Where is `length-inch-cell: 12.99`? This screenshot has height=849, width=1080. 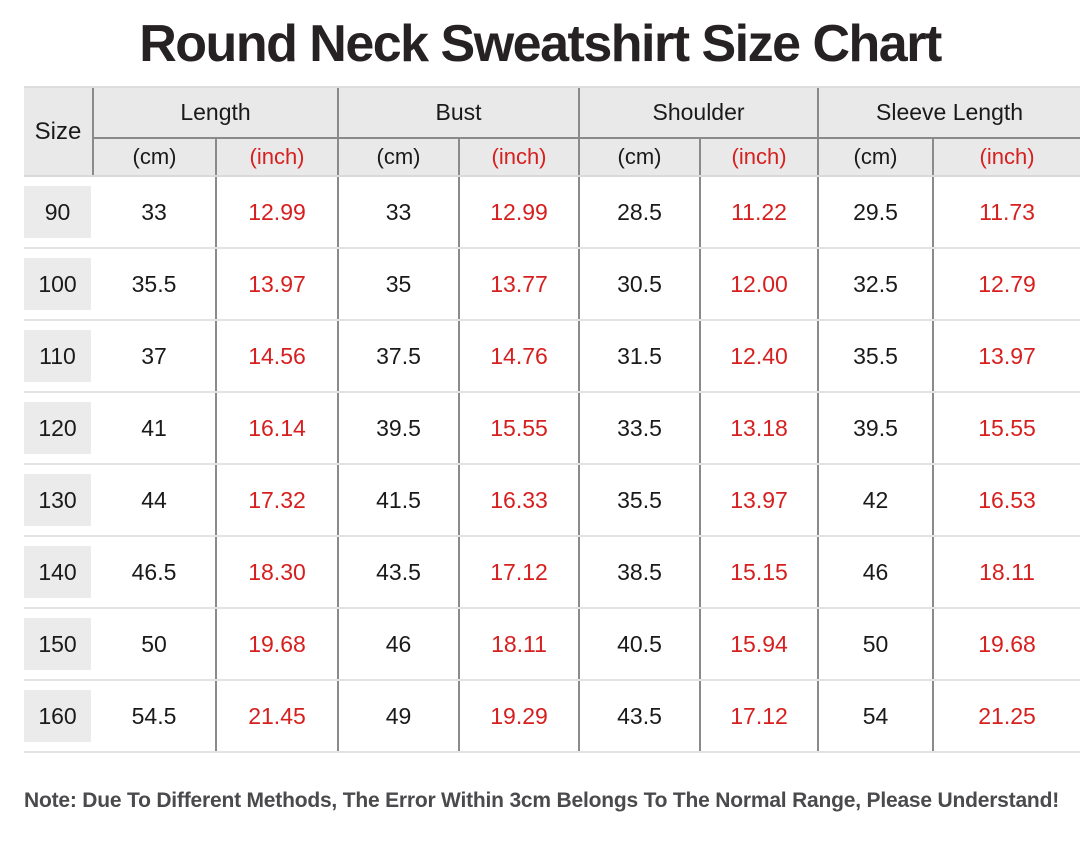
length-inch-cell: 12.99 is located at coordinates (276, 212).